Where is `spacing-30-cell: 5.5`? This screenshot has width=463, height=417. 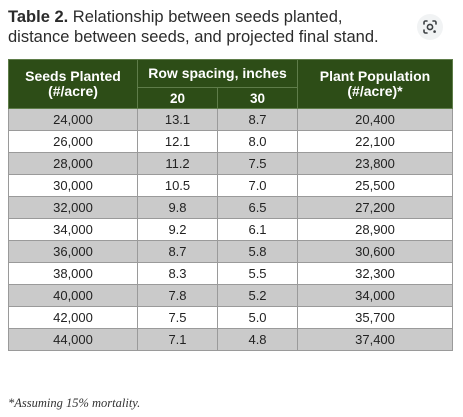
spacing-30-cell: 5.5 is located at coordinates (257, 273).